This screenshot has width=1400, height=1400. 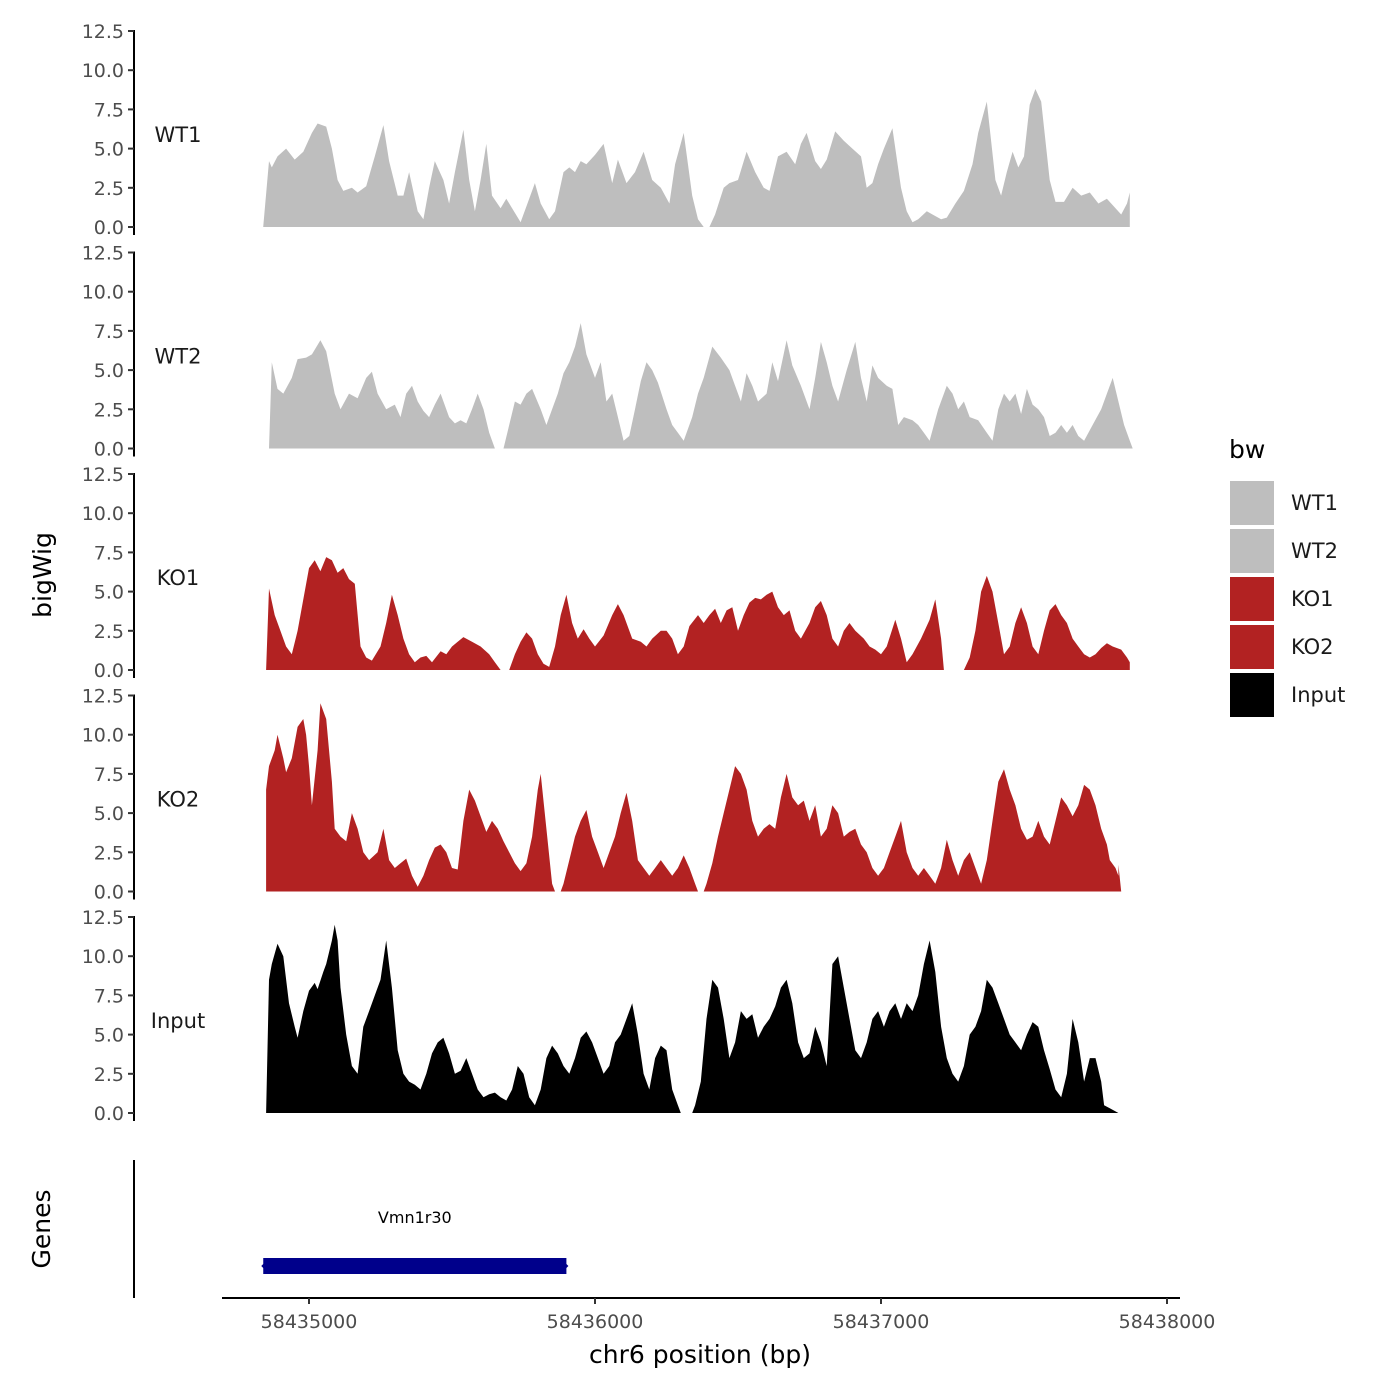 I want to click on gene-label-vmn1r30: Vmn1r30, so click(x=415, y=1217).